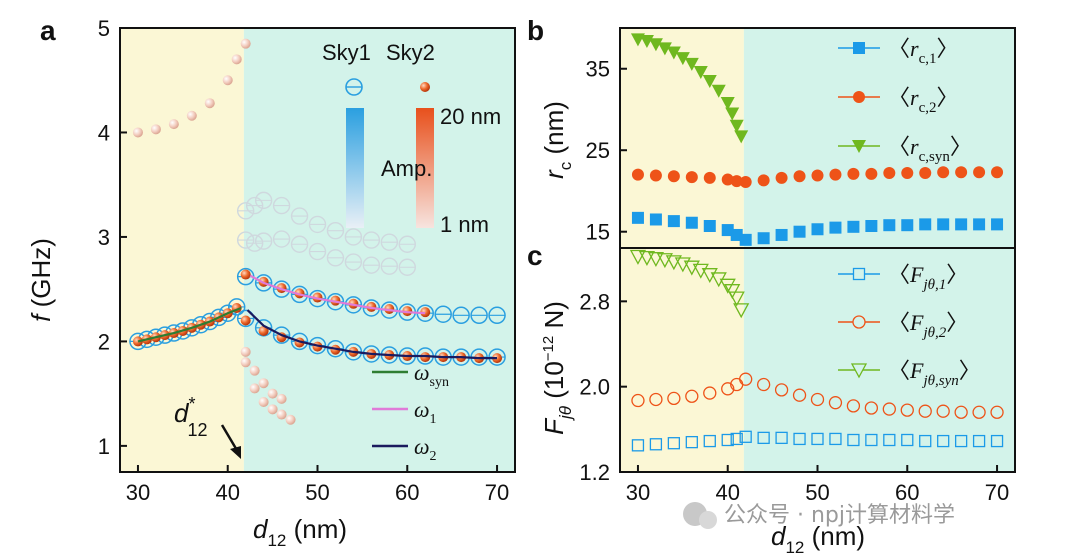  What do you see at coordinates (708, 520) in the screenshot?
I see `wechat-icon-secondary` at bounding box center [708, 520].